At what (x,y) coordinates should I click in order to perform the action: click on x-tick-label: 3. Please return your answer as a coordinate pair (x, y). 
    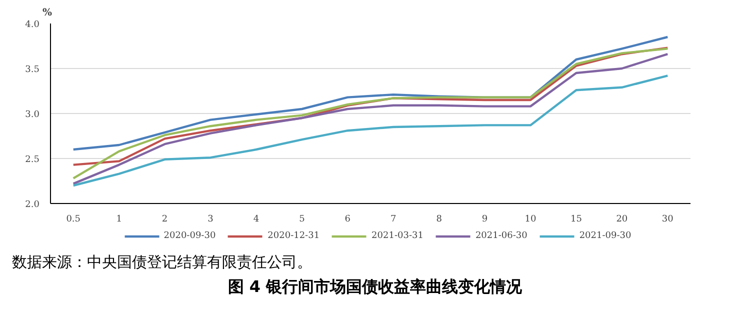
    Looking at the image, I should click on (211, 219).